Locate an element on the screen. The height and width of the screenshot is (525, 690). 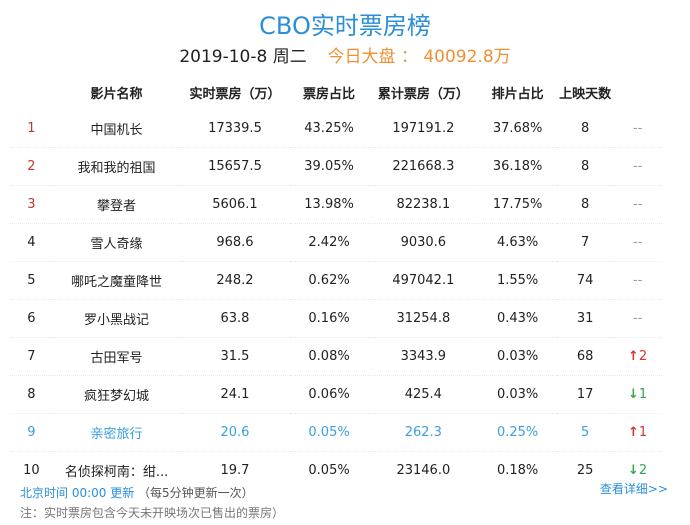
cumulative-box-office-cell: 221668.3 is located at coordinates (423, 166).